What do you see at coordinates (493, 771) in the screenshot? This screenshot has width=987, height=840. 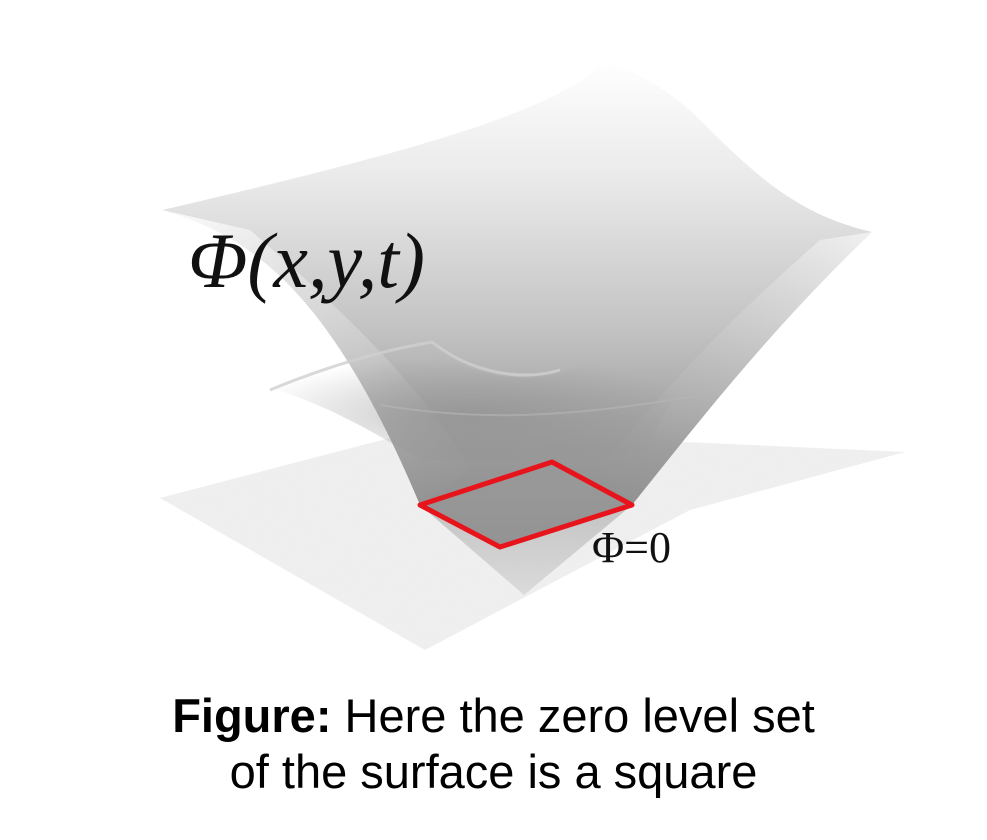 I see `caption-line-2: of the surface is a square` at bounding box center [493, 771].